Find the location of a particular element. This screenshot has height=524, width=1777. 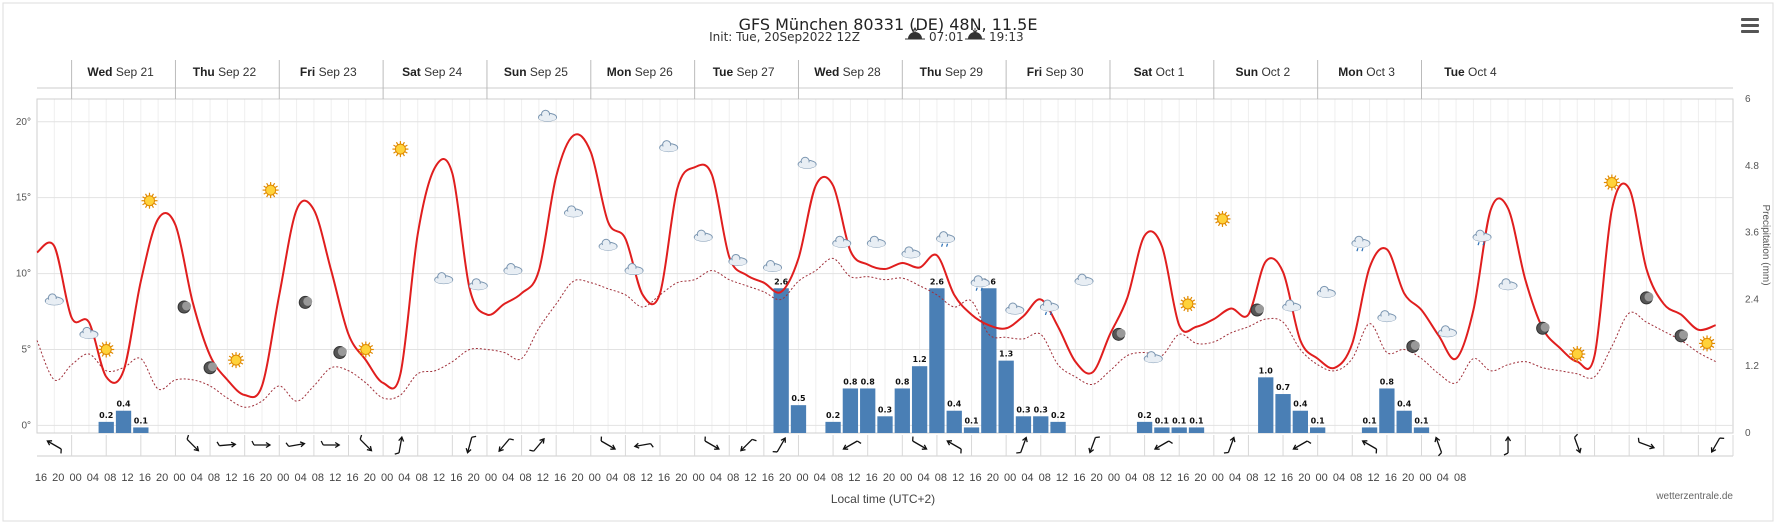

x-axis-label: Local time (UTC+2) is located at coordinates (883, 499).